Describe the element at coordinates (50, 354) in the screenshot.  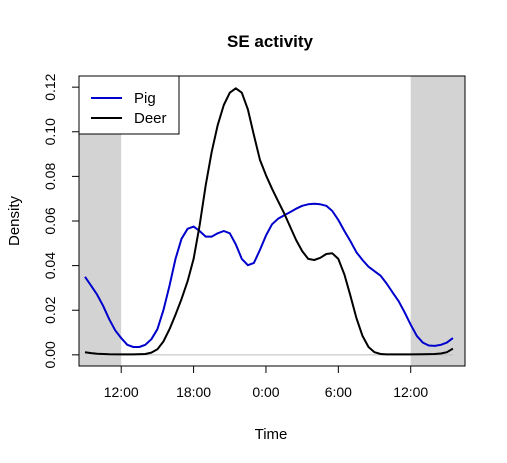
I see `y-tick-label: 0.00` at that location.